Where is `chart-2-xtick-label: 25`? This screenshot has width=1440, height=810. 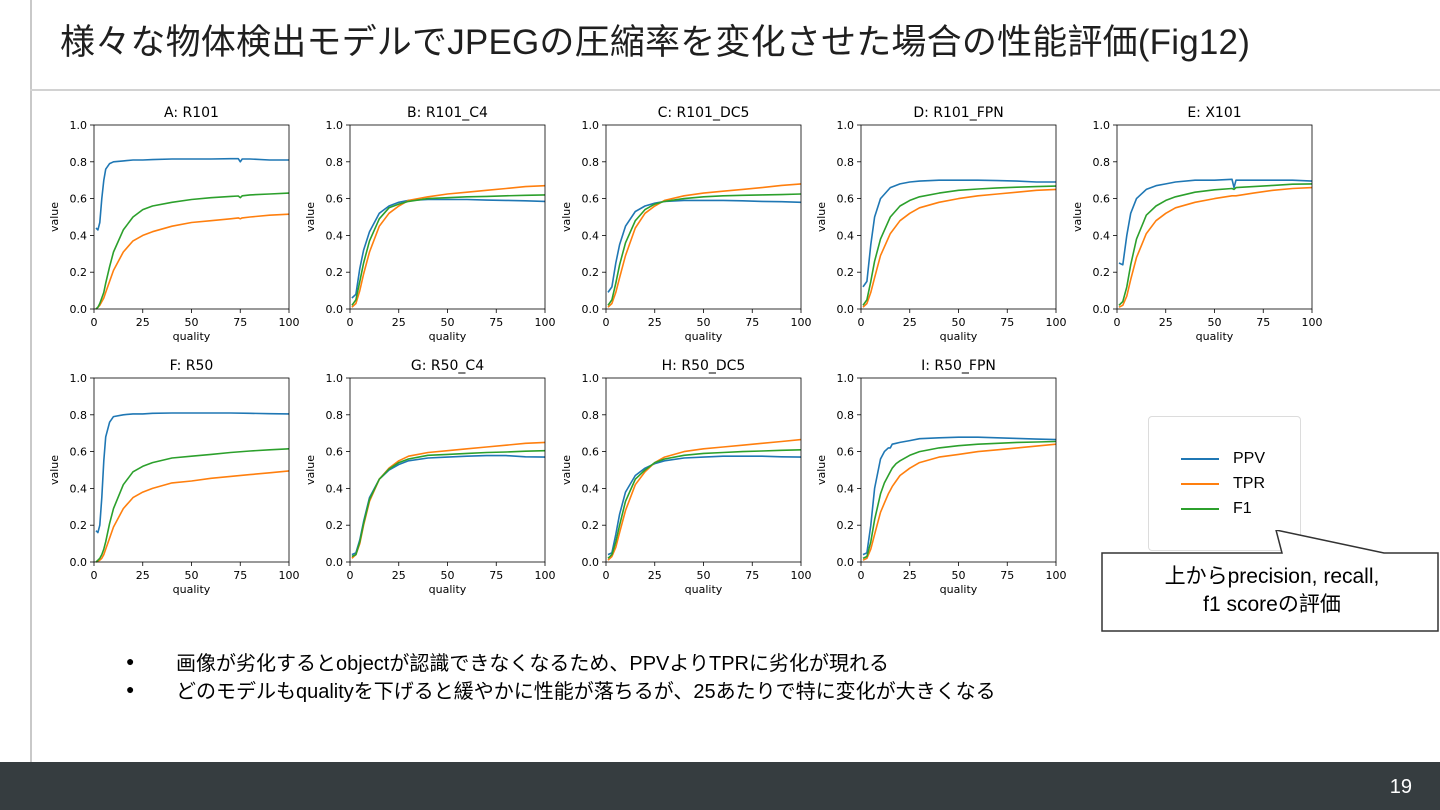
chart-2-xtick-label: 25 is located at coordinates (399, 322).